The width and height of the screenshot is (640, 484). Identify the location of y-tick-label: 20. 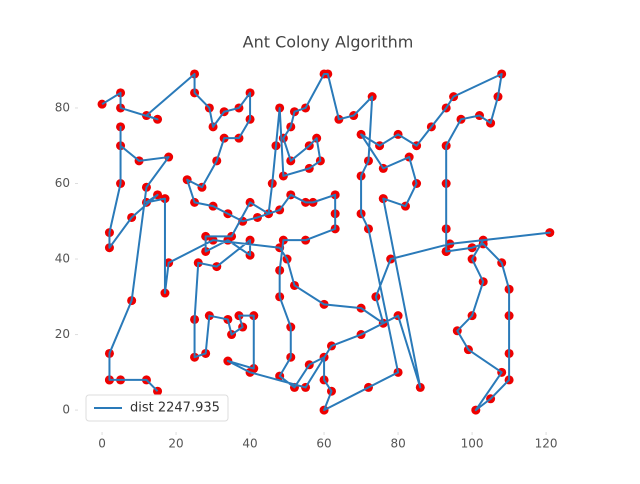
(62, 334).